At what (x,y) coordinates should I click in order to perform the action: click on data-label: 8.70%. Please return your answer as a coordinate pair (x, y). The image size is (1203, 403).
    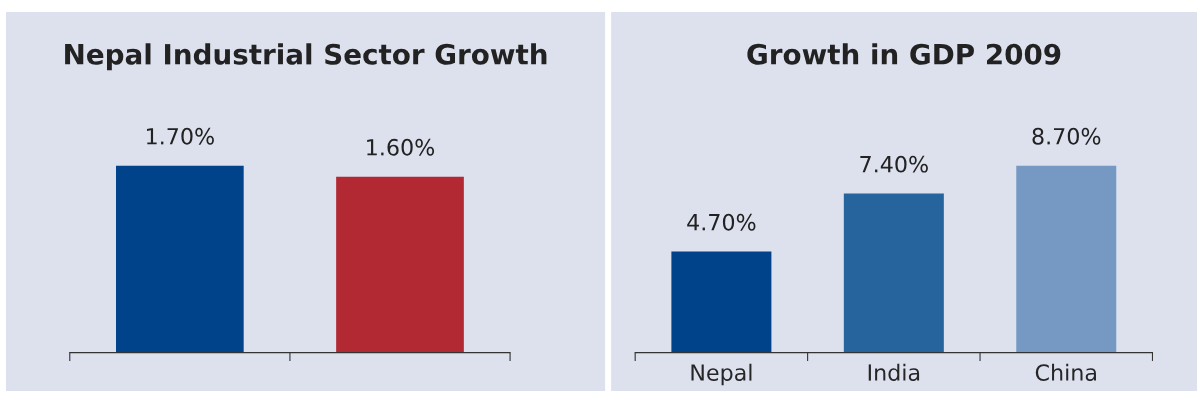
    Looking at the image, I should click on (1066, 136).